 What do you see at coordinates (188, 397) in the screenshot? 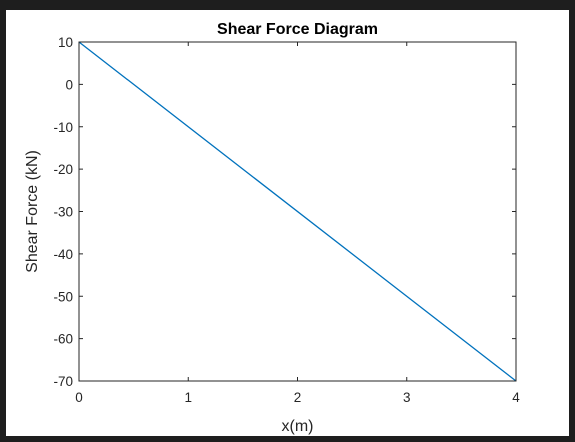
I see `x-tick-label: 1` at bounding box center [188, 397].